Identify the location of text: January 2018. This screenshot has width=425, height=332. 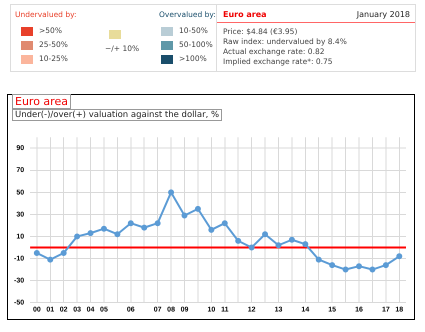
(383, 14).